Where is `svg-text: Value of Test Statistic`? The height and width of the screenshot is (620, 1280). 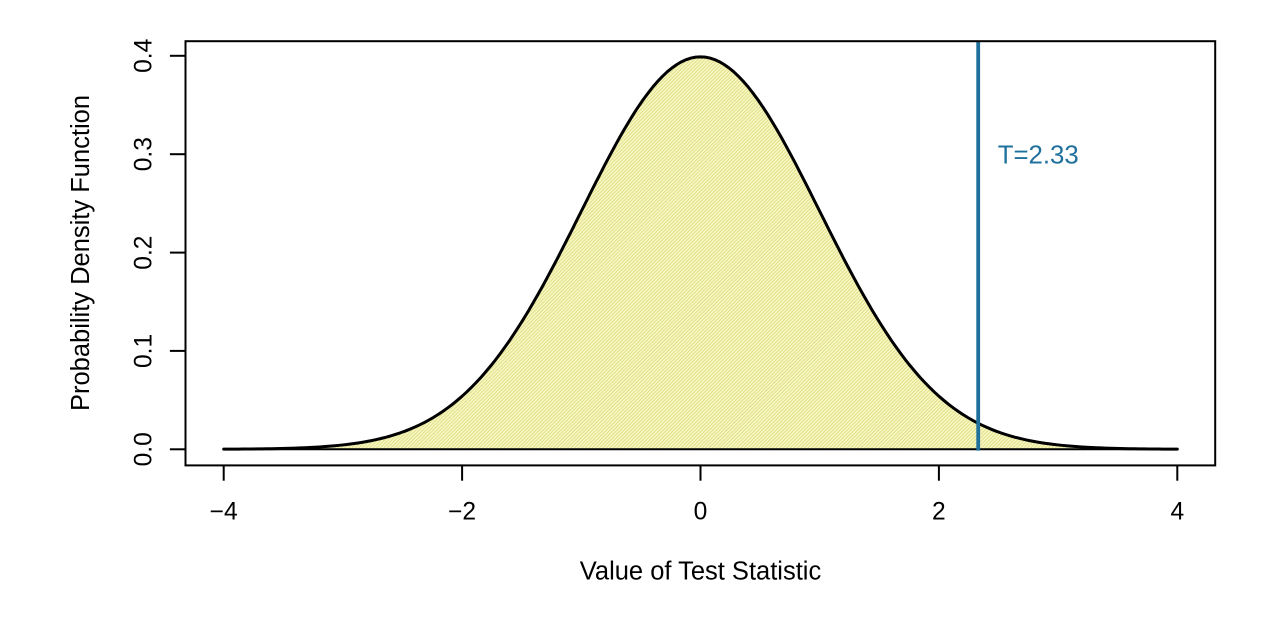 svg-text: Value of Test Statistic is located at coordinates (701, 571).